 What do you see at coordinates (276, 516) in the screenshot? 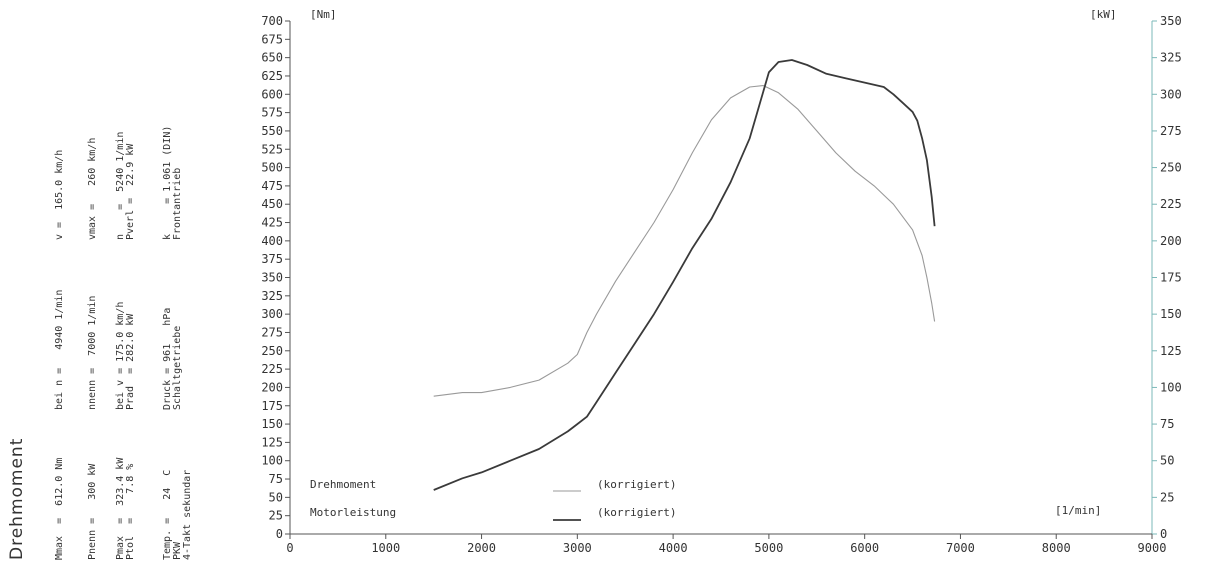
I see `y-left-tick-label: 25` at bounding box center [276, 516].